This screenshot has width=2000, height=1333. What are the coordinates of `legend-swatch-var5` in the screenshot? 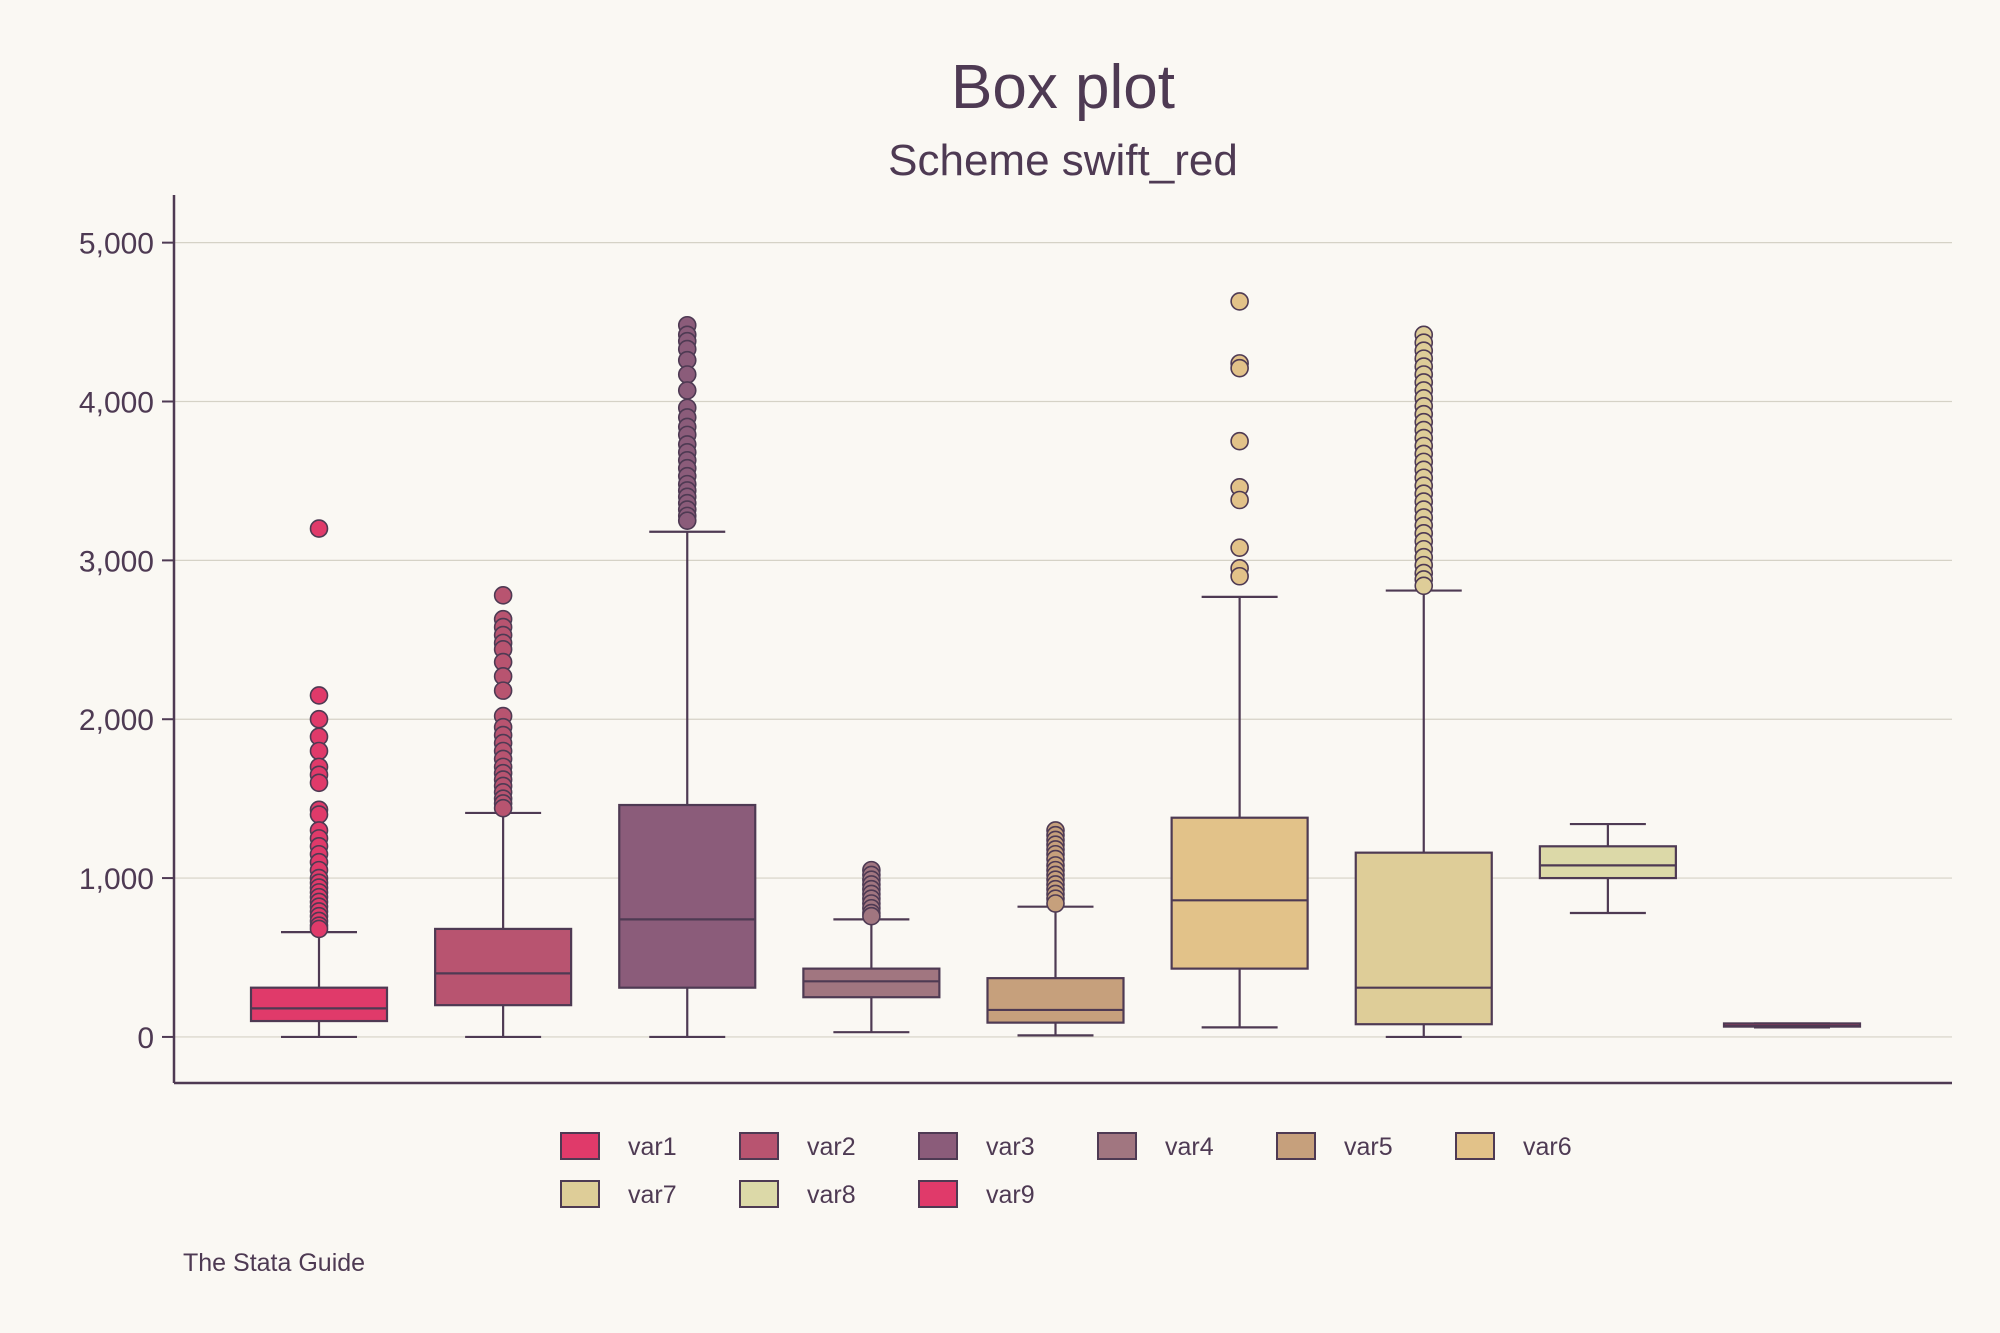 It's located at (1296, 1146).